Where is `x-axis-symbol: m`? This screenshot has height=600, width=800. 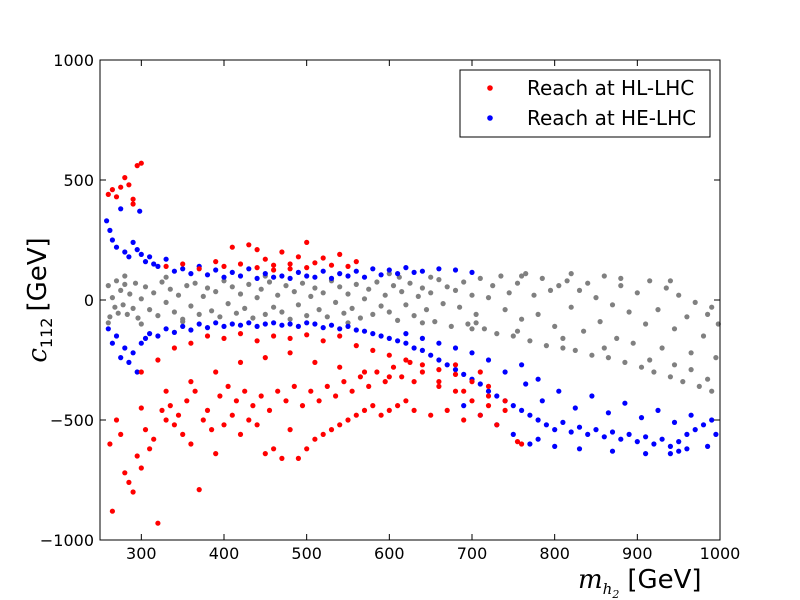 x-axis-symbol: m is located at coordinates (590, 580).